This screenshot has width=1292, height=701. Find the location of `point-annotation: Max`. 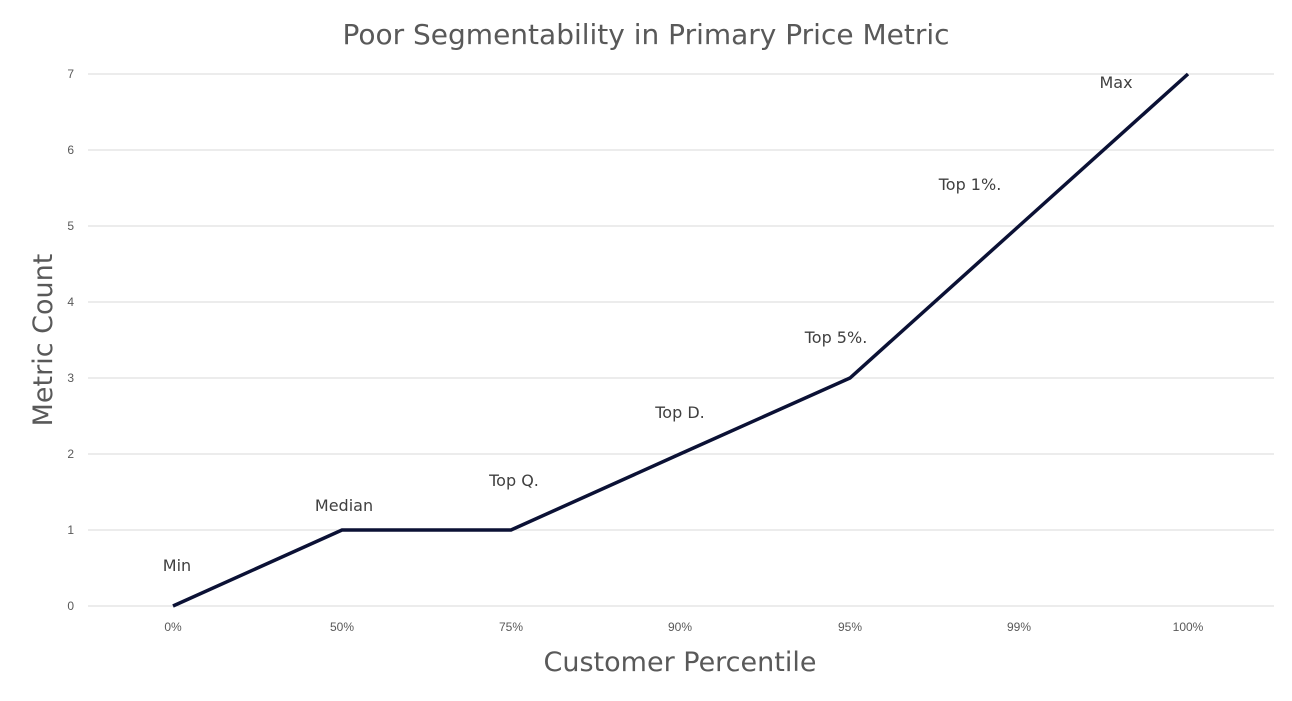

point-annotation: Max is located at coordinates (1115, 82).